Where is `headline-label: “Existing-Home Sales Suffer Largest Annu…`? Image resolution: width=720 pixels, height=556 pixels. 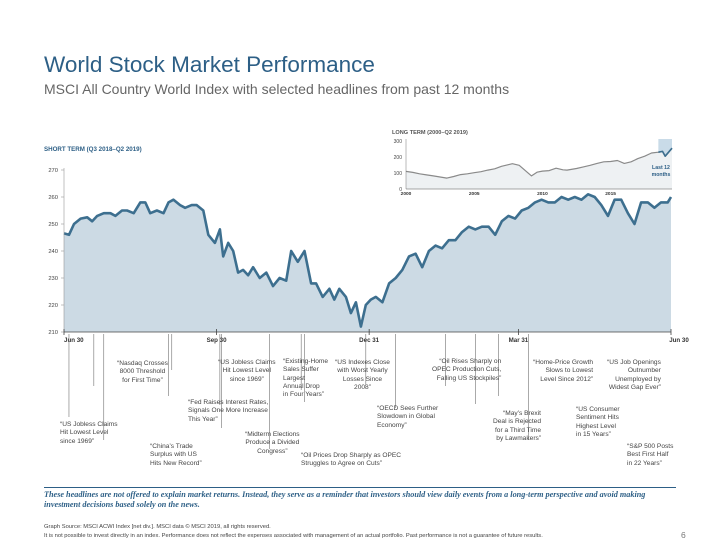
headline-label: “Existing-Home Sales Suffer Largest Annu… is located at coordinates (306, 378).